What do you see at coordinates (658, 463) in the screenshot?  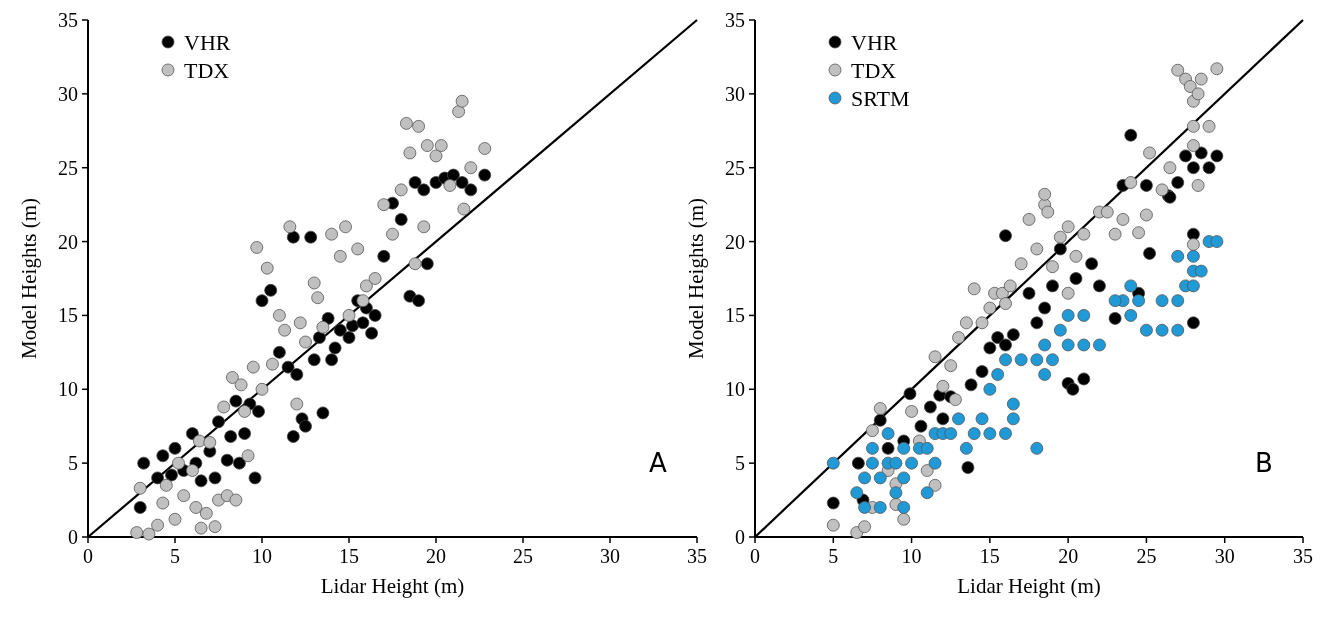 I see `annotation: A` at bounding box center [658, 463].